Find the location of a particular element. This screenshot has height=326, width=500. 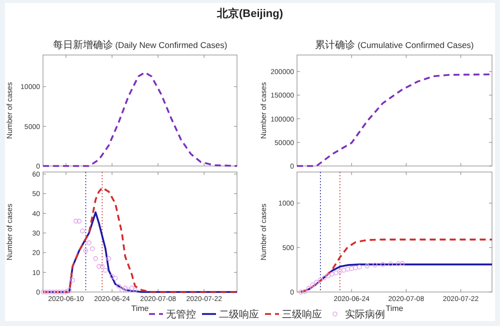

legend-label: 三级响应 is located at coordinates (302, 314).